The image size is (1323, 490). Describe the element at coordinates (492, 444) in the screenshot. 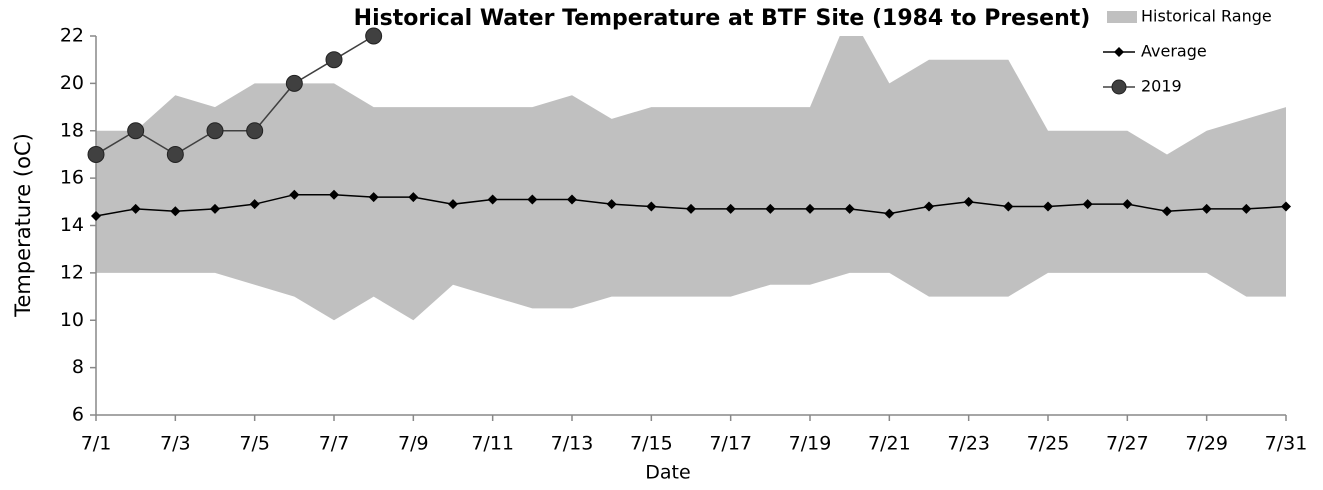

I see `x-tick-label: 7/11` at that location.